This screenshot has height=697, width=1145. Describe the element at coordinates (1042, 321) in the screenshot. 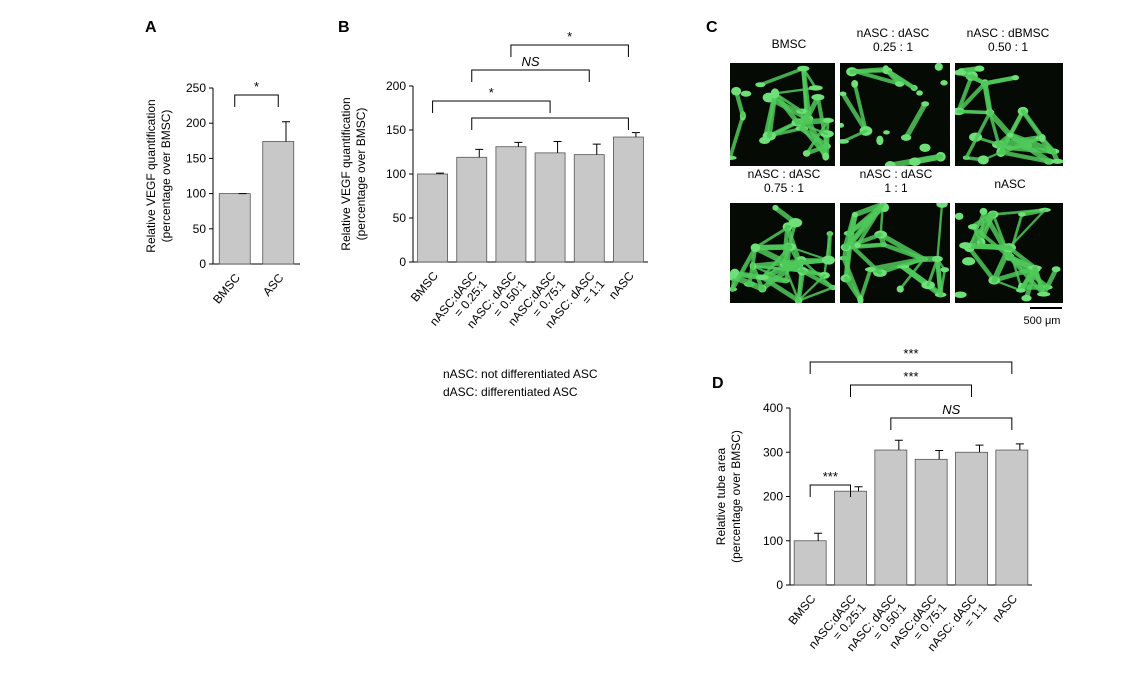

I see `scale-bar-label: 500 μm` at that location.